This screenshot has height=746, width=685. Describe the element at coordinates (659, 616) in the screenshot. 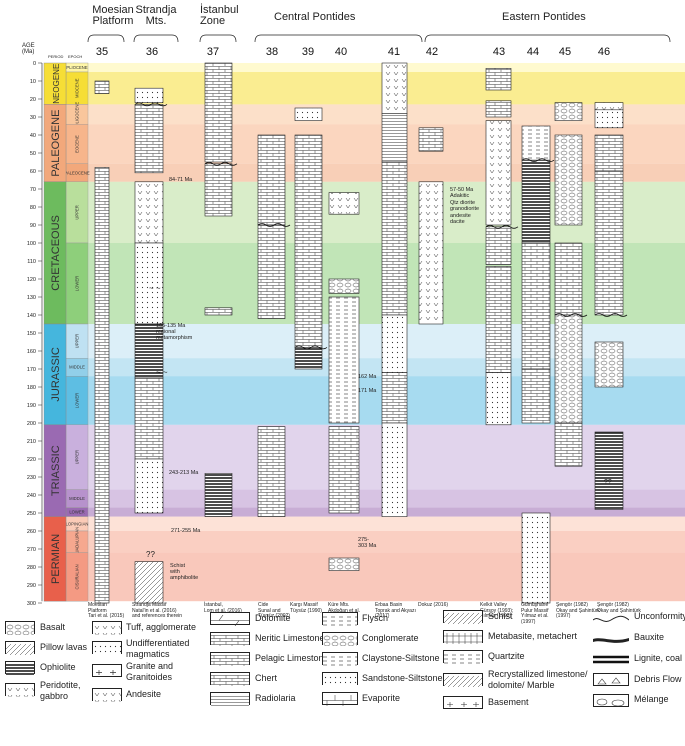

I see `legend-unconformity: Unconformity` at that location.